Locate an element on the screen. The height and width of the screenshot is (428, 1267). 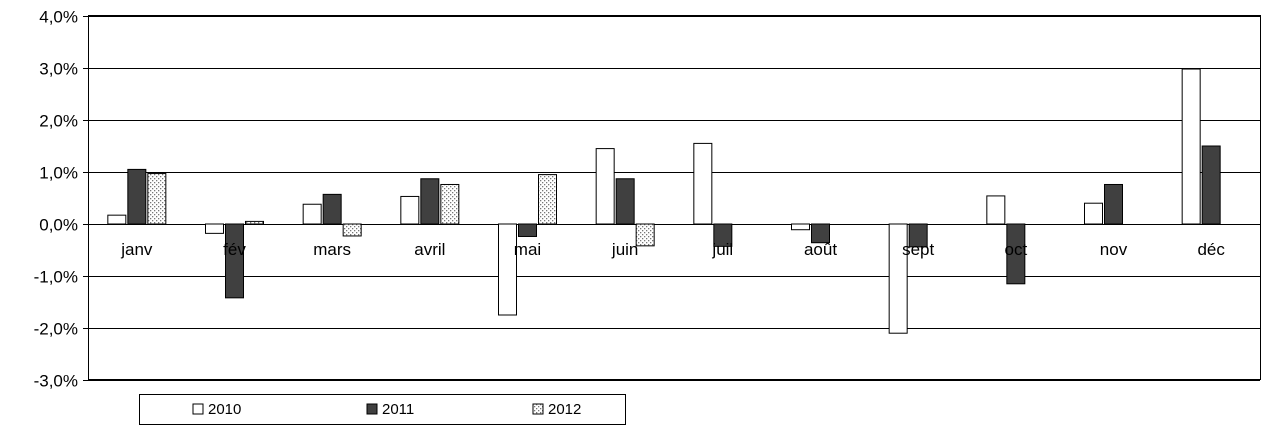
bar-2012-avril is located at coordinates (450, 204).